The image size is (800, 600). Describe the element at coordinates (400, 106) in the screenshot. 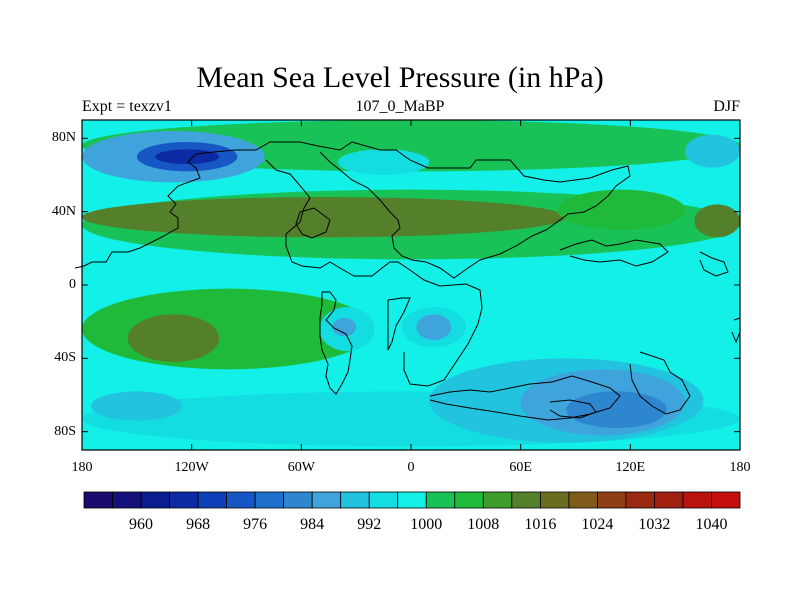

I see `period-label: 107_0_MaBP` at that location.